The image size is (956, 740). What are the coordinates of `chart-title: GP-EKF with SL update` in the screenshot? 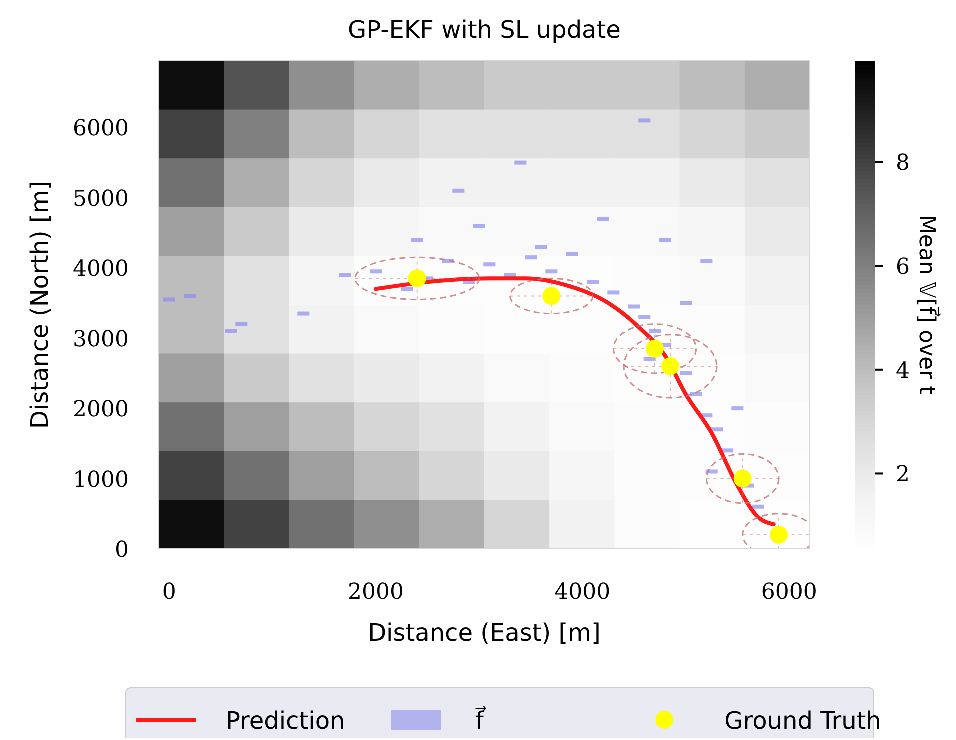 It's located at (484, 30).